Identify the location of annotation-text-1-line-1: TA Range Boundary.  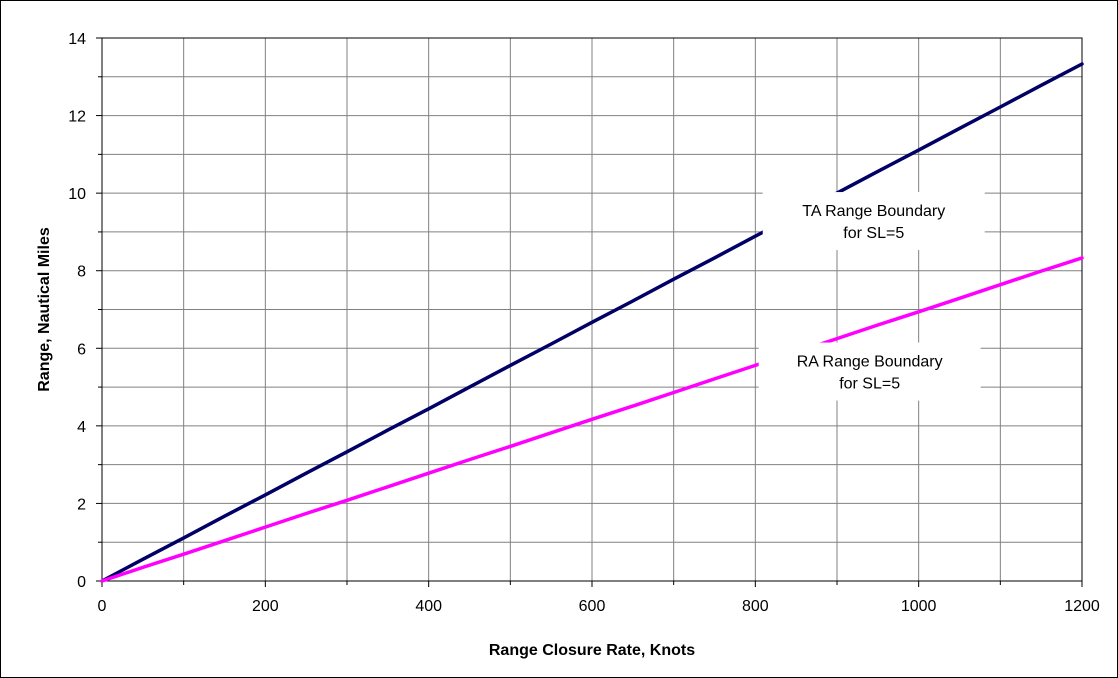
(873, 211).